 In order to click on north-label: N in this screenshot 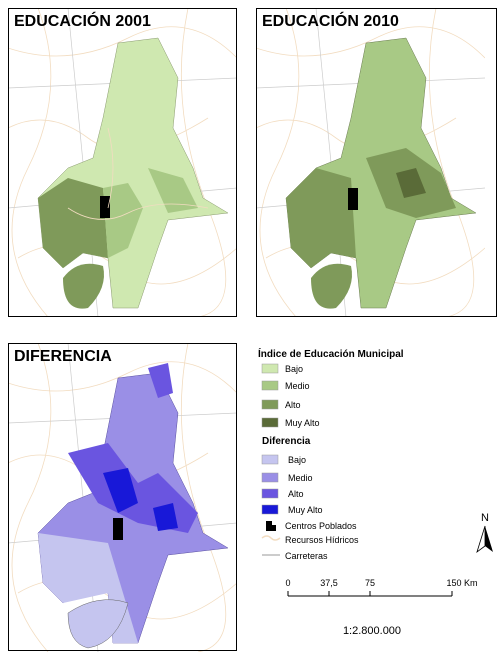, I will do `click(485, 518)`.